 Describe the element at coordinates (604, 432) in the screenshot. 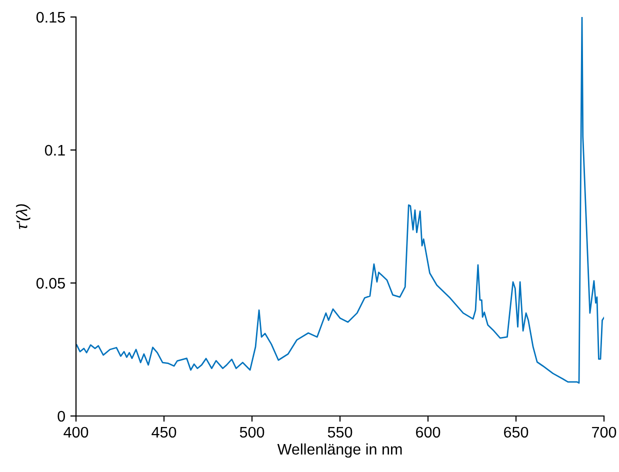

I see `x-tick-label: 700` at that location.